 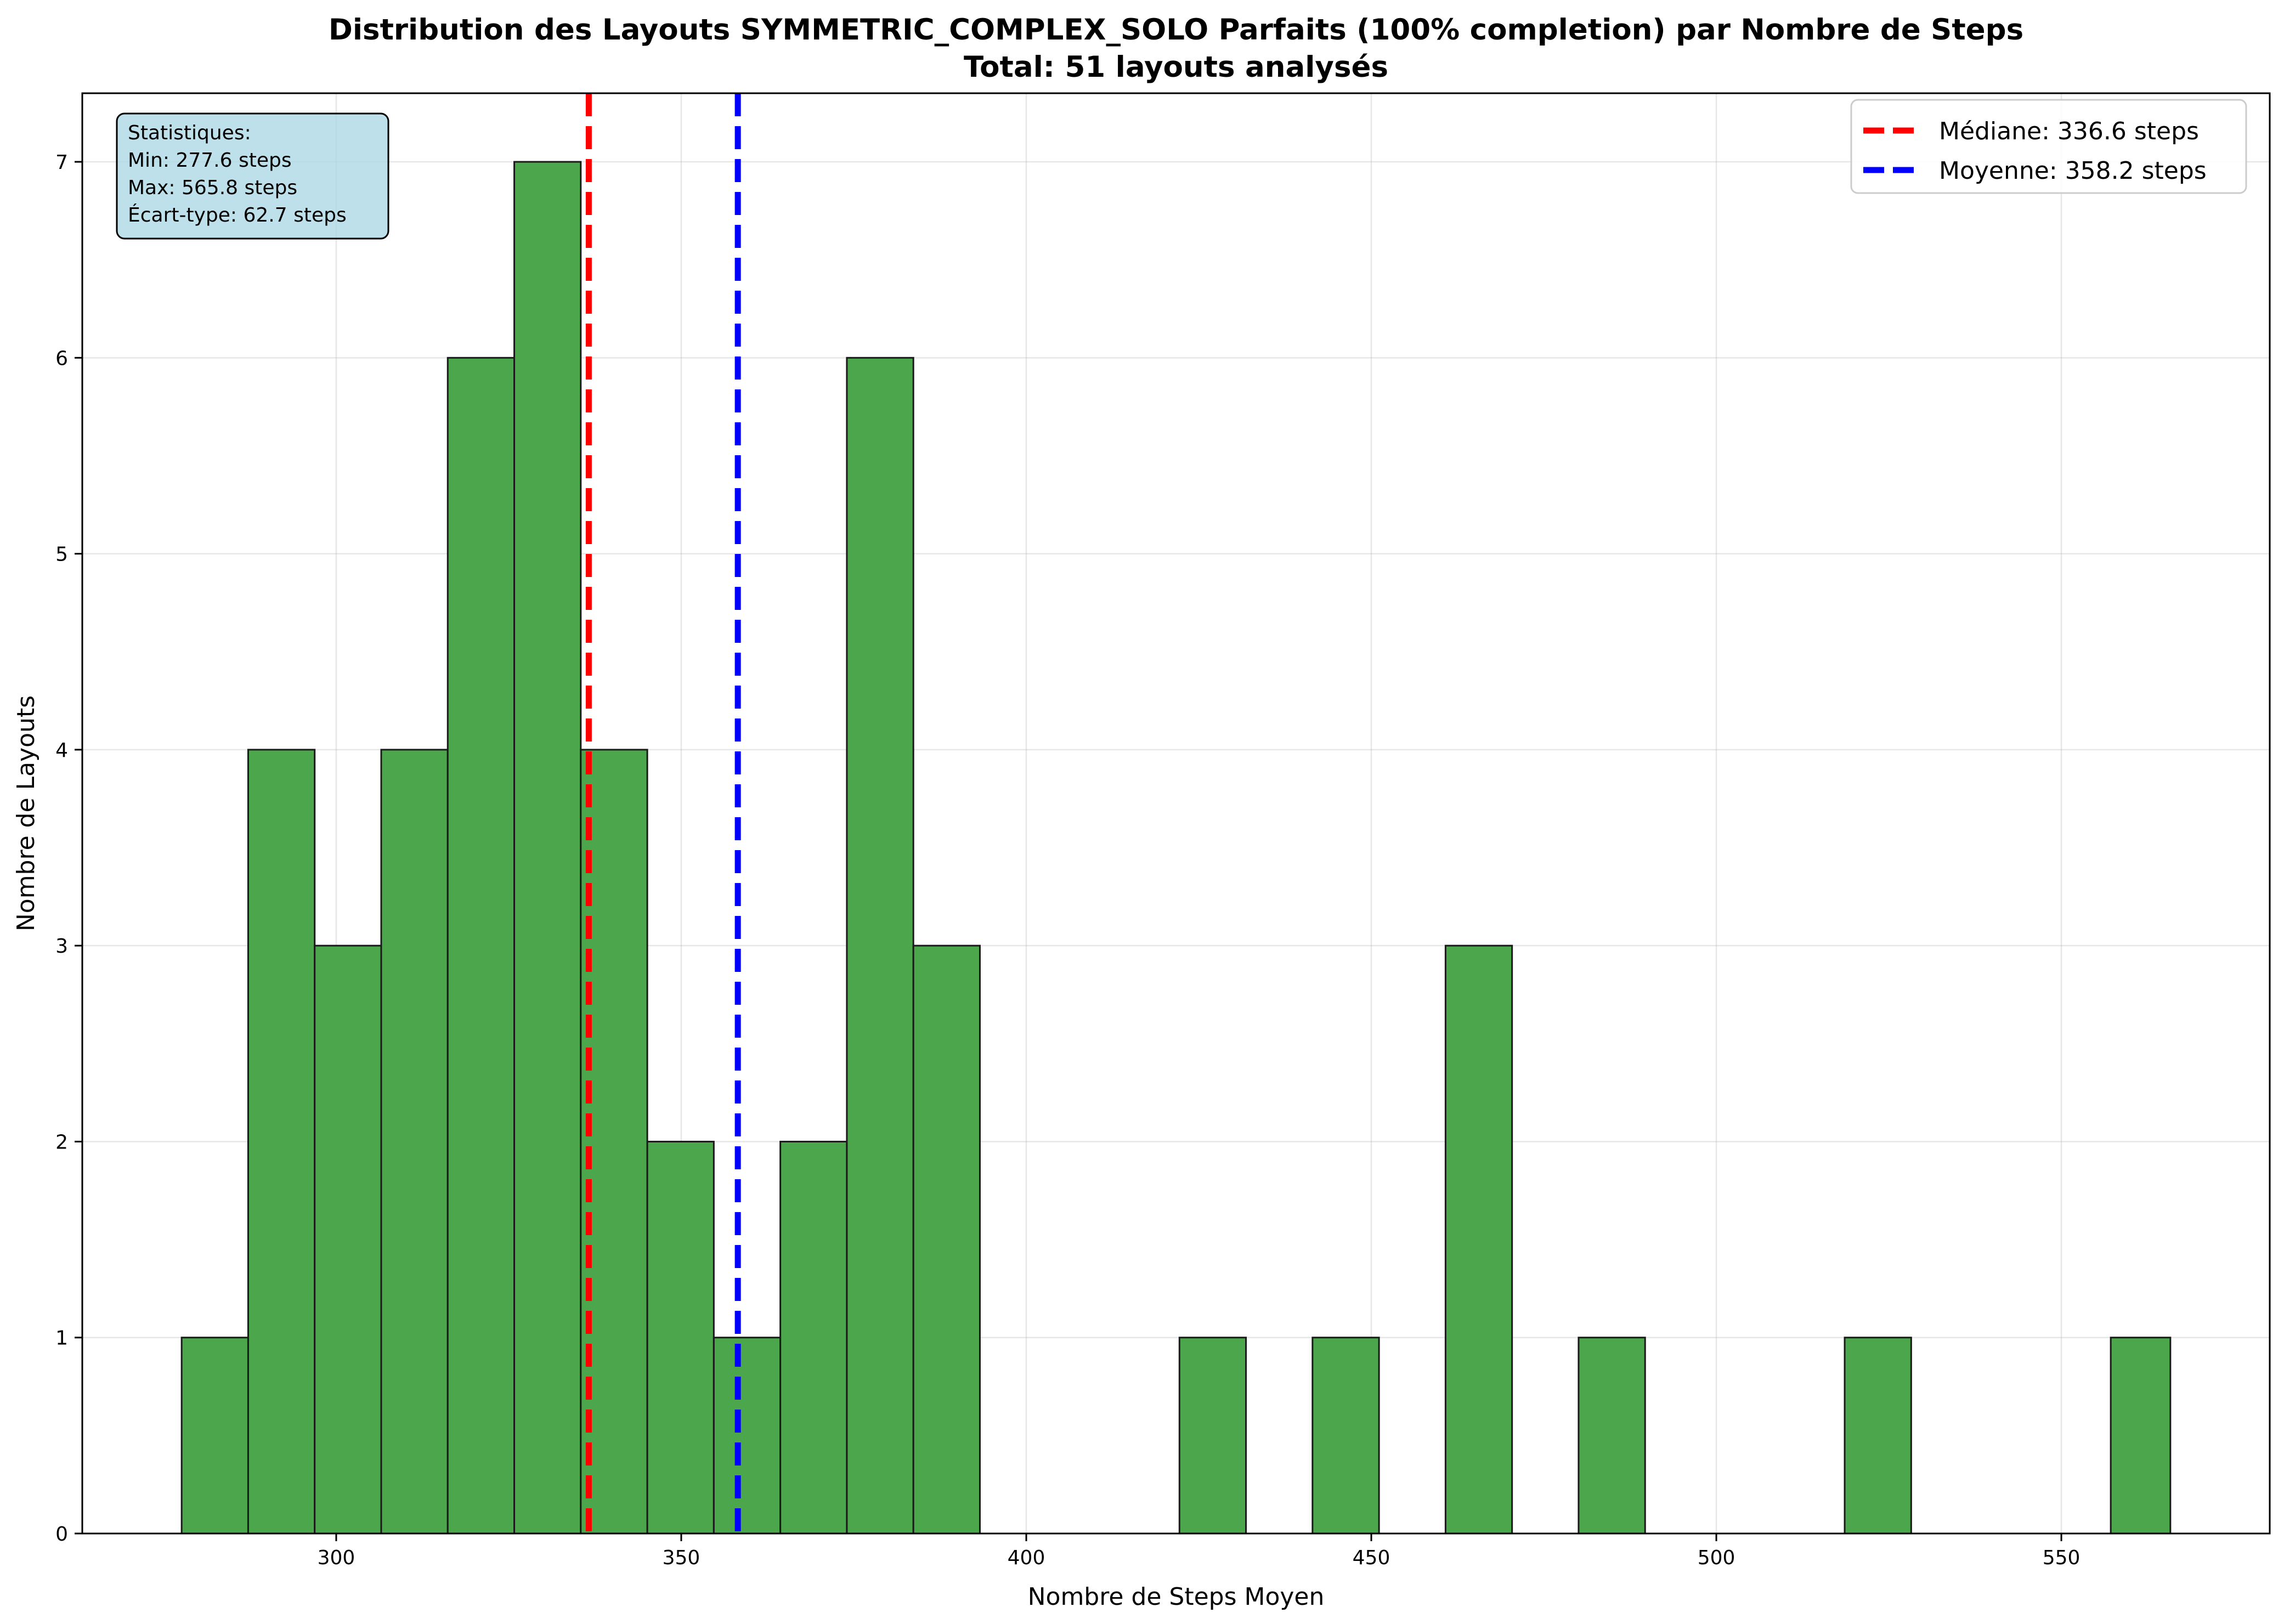 What do you see at coordinates (237, 215) in the screenshot?
I see `stats-line: Écart-type: 62.7 steps` at bounding box center [237, 215].